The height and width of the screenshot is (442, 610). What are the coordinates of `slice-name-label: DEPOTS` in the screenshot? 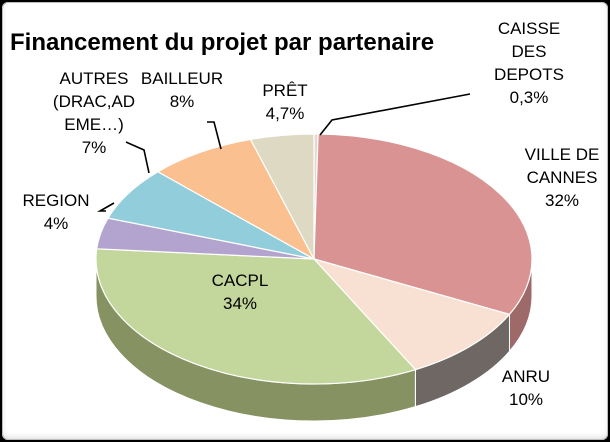 It's located at (529, 74).